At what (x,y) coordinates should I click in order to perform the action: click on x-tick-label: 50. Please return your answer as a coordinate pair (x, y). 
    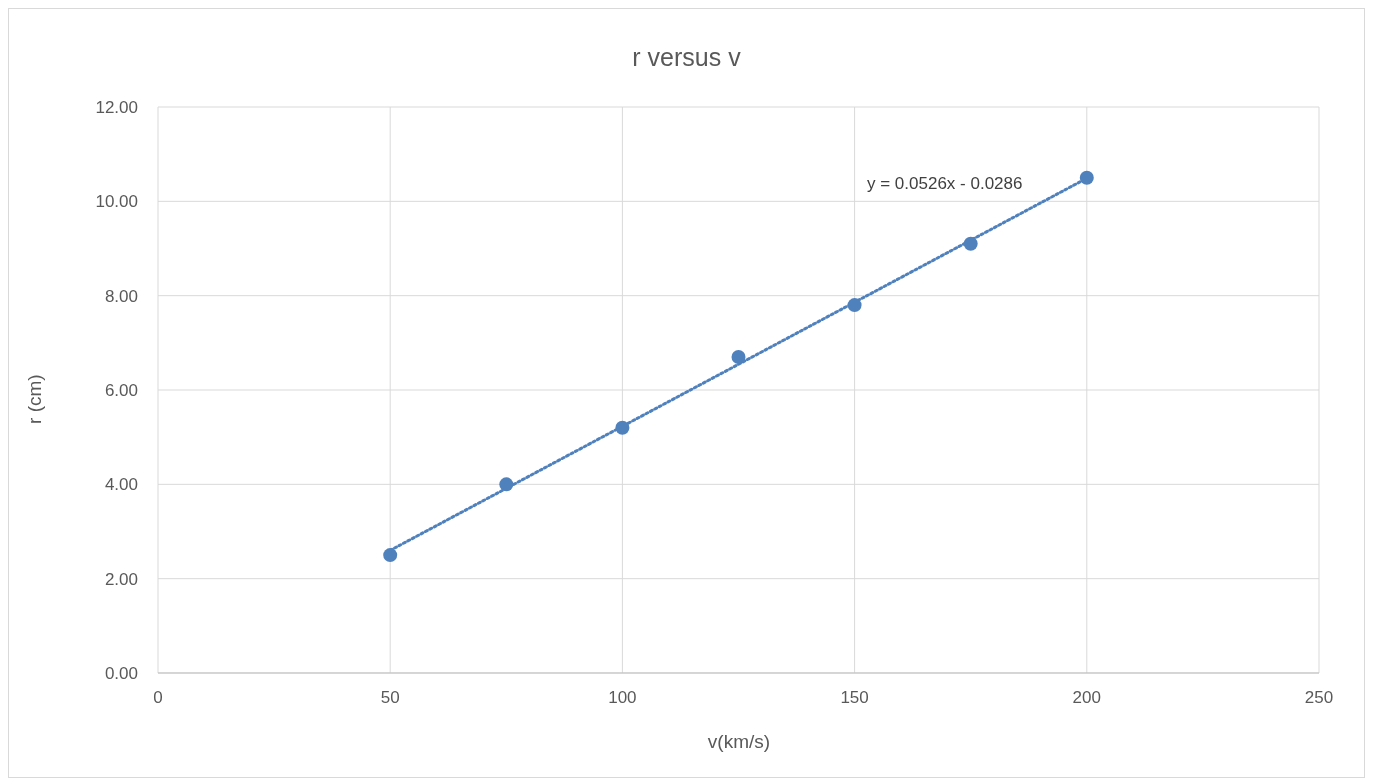
    Looking at the image, I should click on (390, 697).